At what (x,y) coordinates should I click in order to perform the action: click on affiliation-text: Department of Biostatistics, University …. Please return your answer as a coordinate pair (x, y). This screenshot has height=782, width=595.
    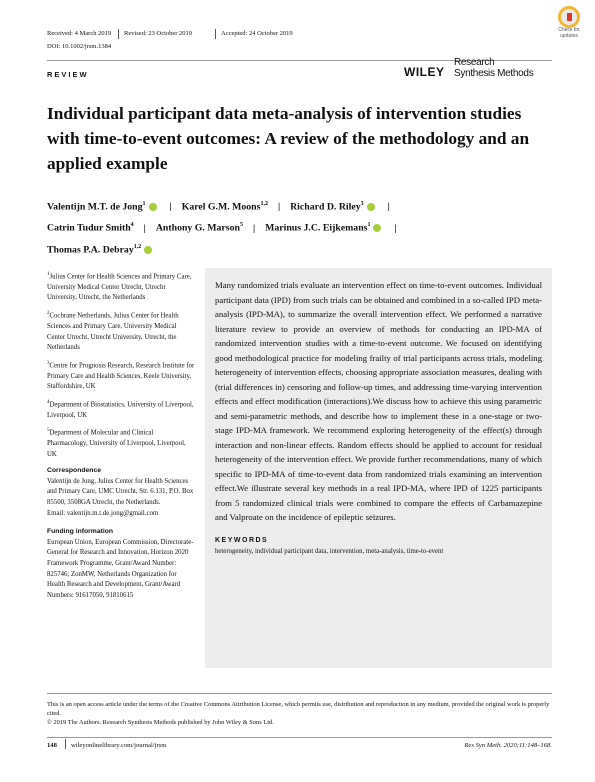
    Looking at the image, I should click on (120, 410).